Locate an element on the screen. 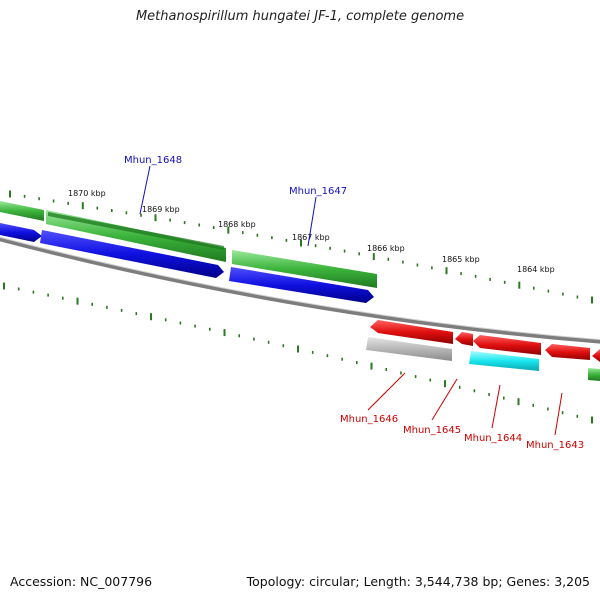 The height and width of the screenshot is (600, 600). accession-text: Accession: NC_007796 is located at coordinates (81, 581).